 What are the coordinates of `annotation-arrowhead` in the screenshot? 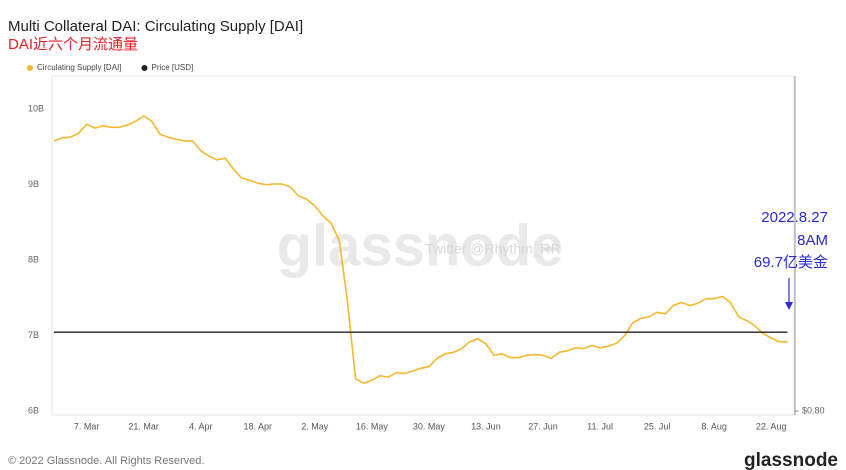 It's located at (789, 306).